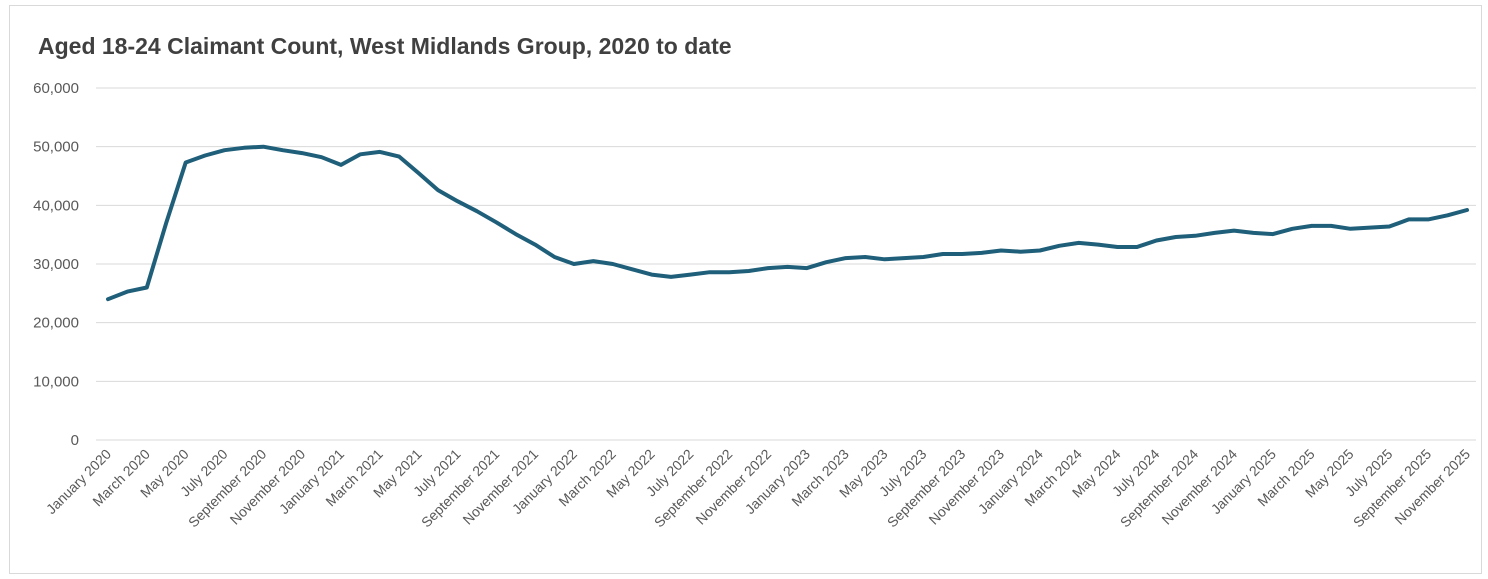  Describe the element at coordinates (56, 323) in the screenshot. I see `y-tick-label: 20,000` at that location.